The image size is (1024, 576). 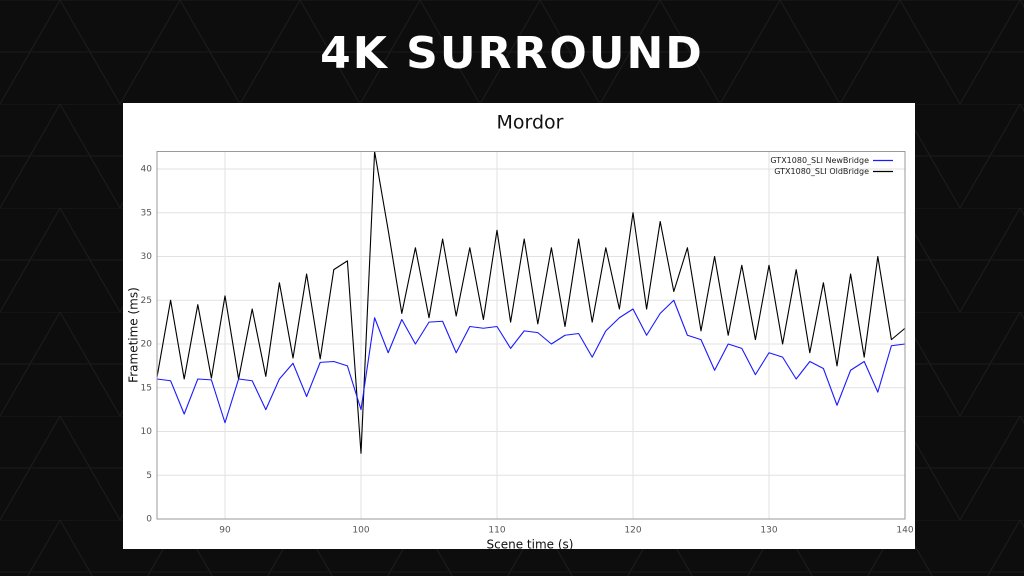 What do you see at coordinates (632, 531) in the screenshot?
I see `x-tick-label: 120` at bounding box center [632, 531].